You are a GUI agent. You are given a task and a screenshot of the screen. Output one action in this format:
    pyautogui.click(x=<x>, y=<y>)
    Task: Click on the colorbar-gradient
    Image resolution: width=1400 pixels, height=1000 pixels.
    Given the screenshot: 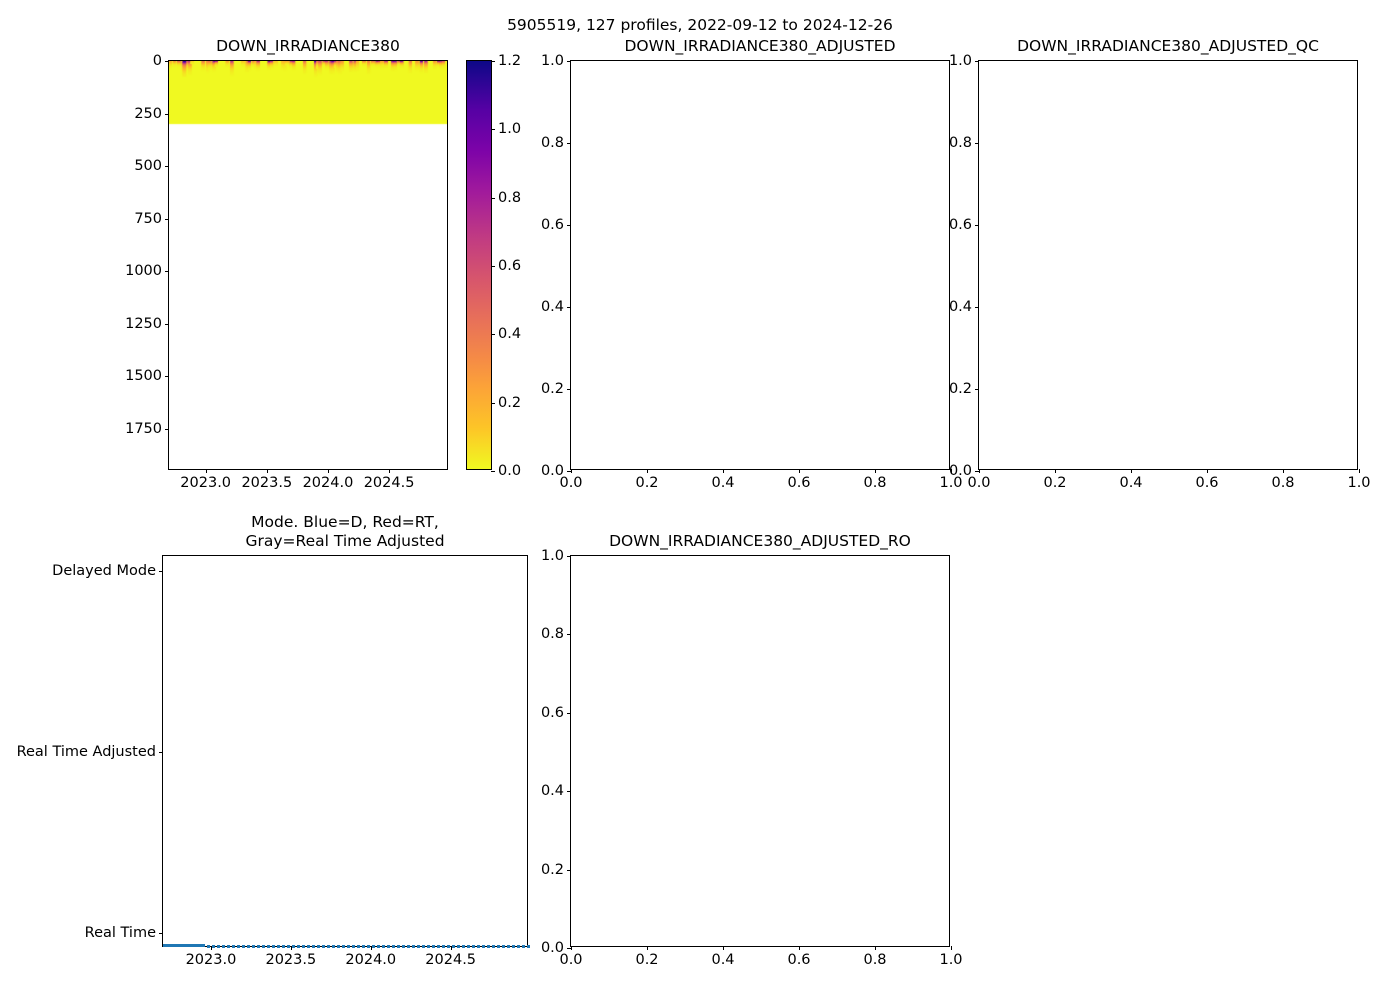 What is the action you would take?
    pyautogui.click(x=479, y=265)
    